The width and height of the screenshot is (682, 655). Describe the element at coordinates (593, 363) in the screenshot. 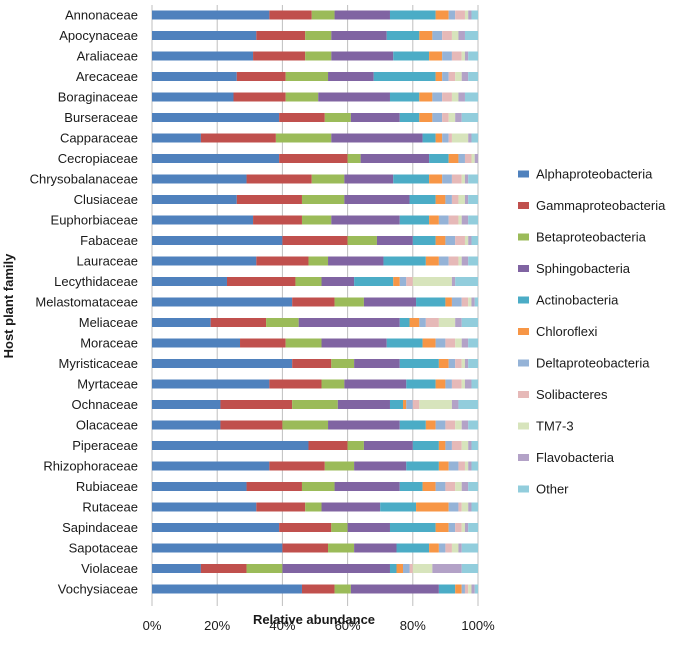

I see `legend-label: Deltaproteobacteria` at that location.